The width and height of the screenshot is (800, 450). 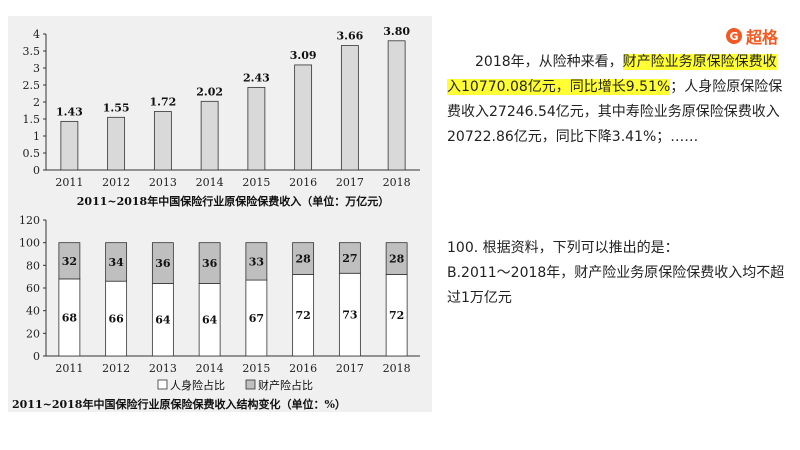 I want to click on y-tick-label: 100, so click(x=29, y=243).